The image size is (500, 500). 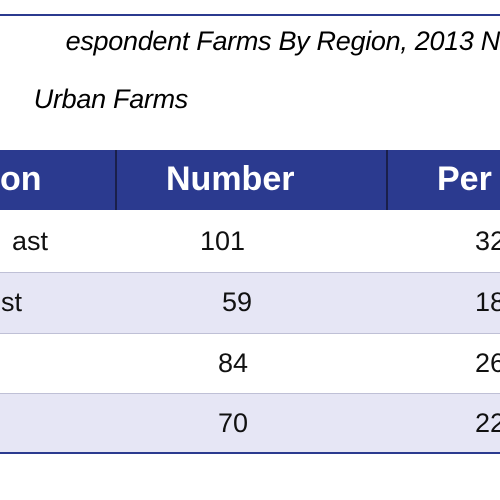 I want to click on bottom-rule, so click(x=250, y=453).